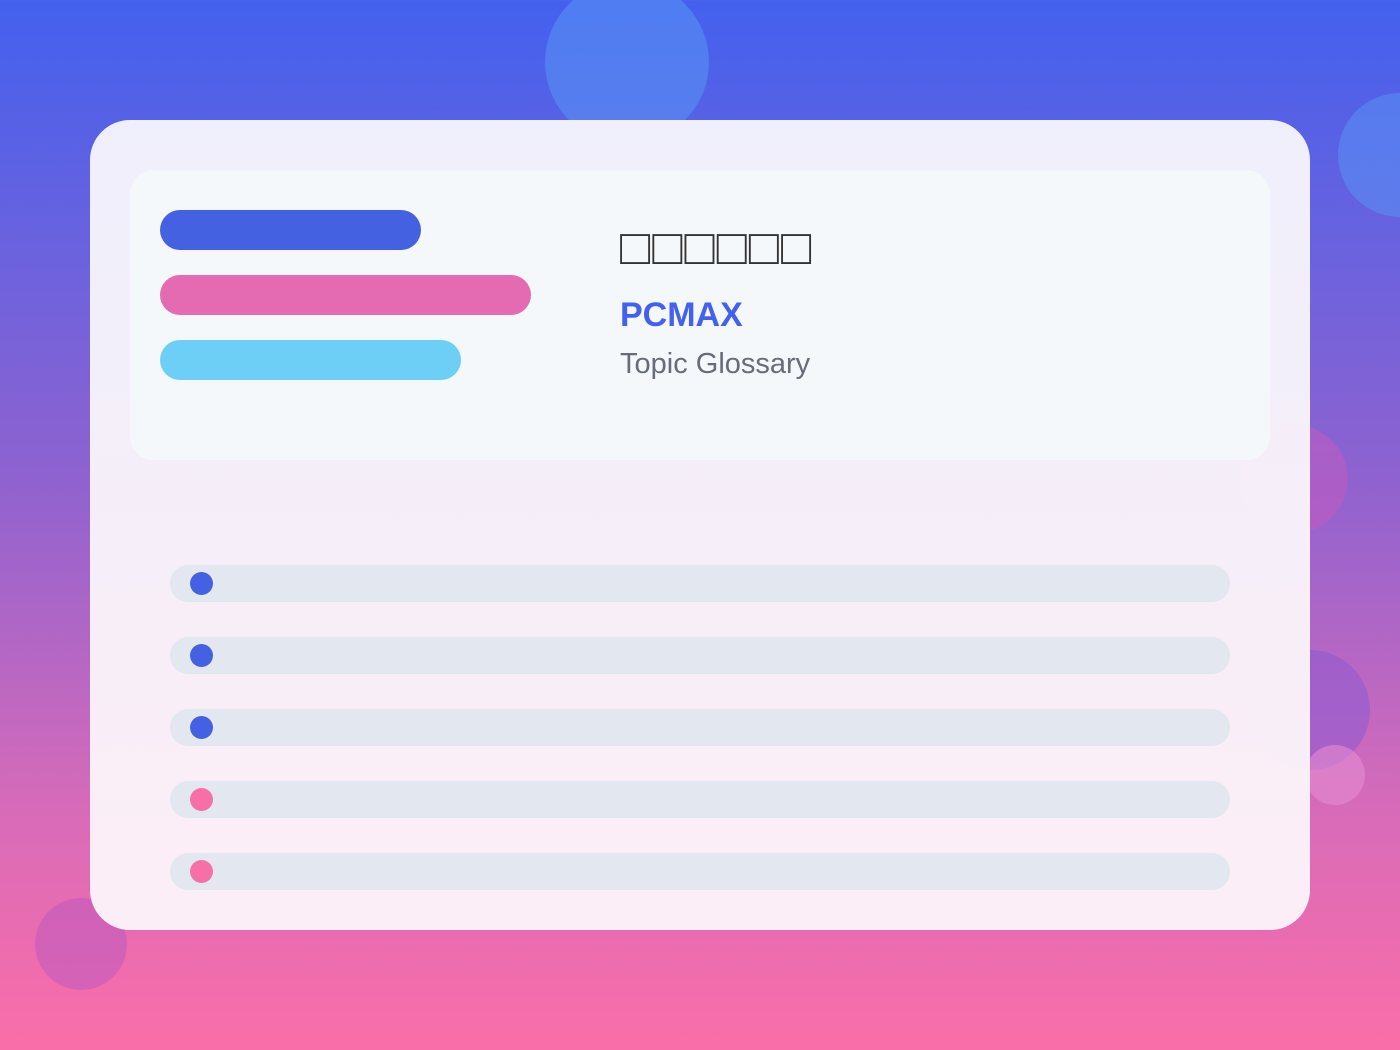 This screenshot has height=1050, width=1400. I want to click on blue-bar, so click(290, 230).